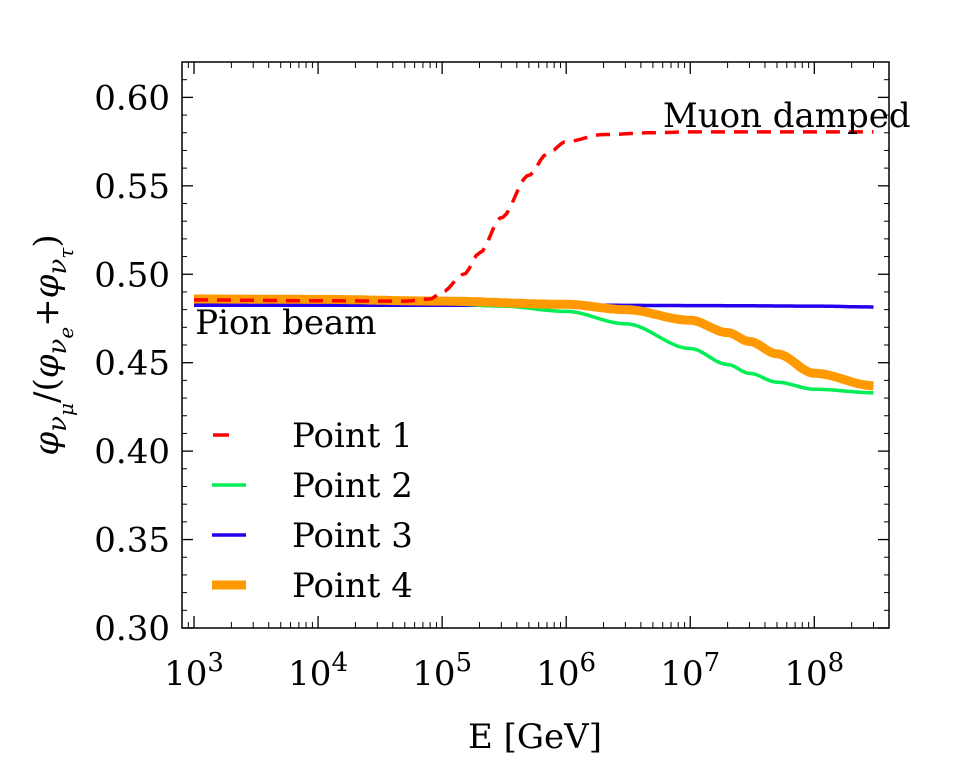 Image resolution: width=958 pixels, height=769 pixels. Describe the element at coordinates (132, 187) in the screenshot. I see `y-tick-label: 0.55` at that location.